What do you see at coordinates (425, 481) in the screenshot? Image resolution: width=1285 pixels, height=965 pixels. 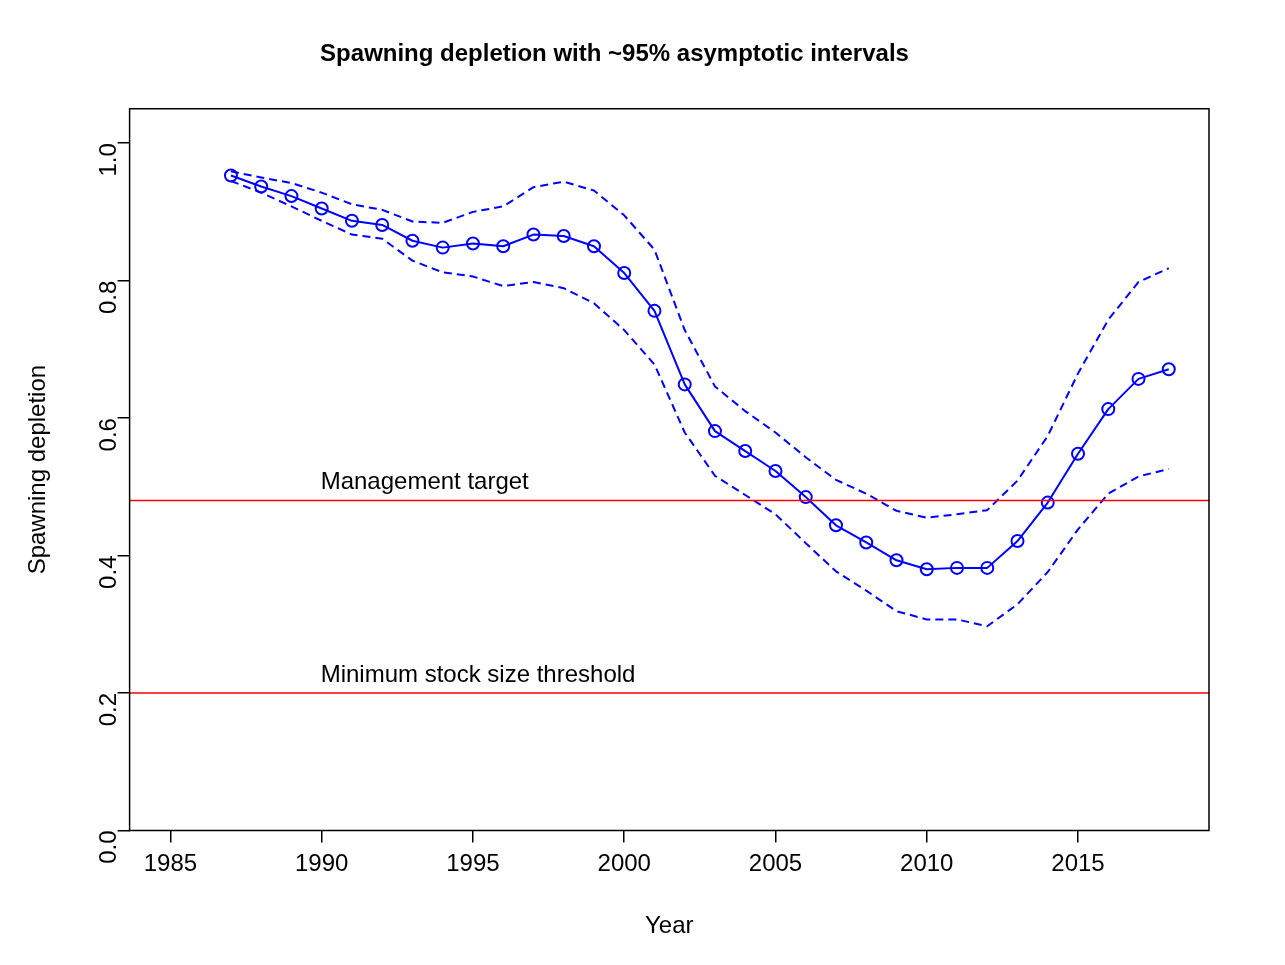 I see `ref-line-label: Management target` at bounding box center [425, 481].